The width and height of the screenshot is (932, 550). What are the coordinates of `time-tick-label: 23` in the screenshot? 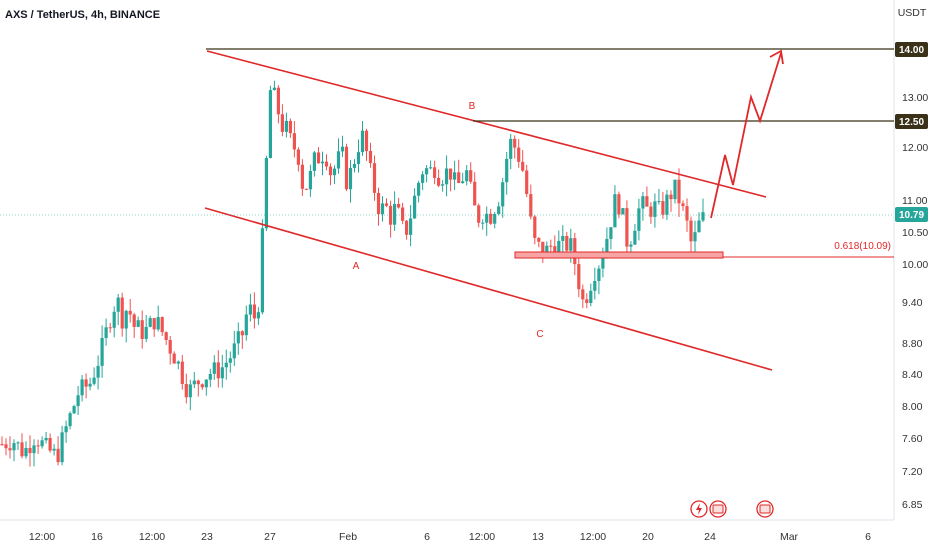 It's located at (207, 537).